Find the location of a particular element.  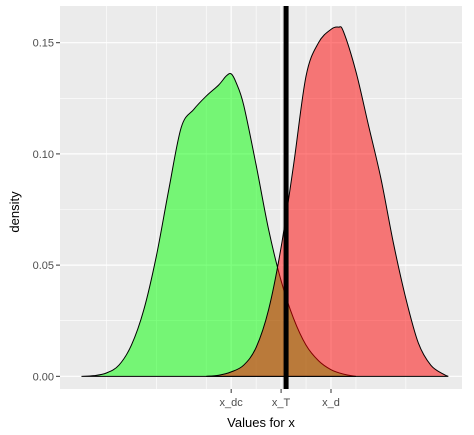

y-axis-title: density is located at coordinates (14, 212).